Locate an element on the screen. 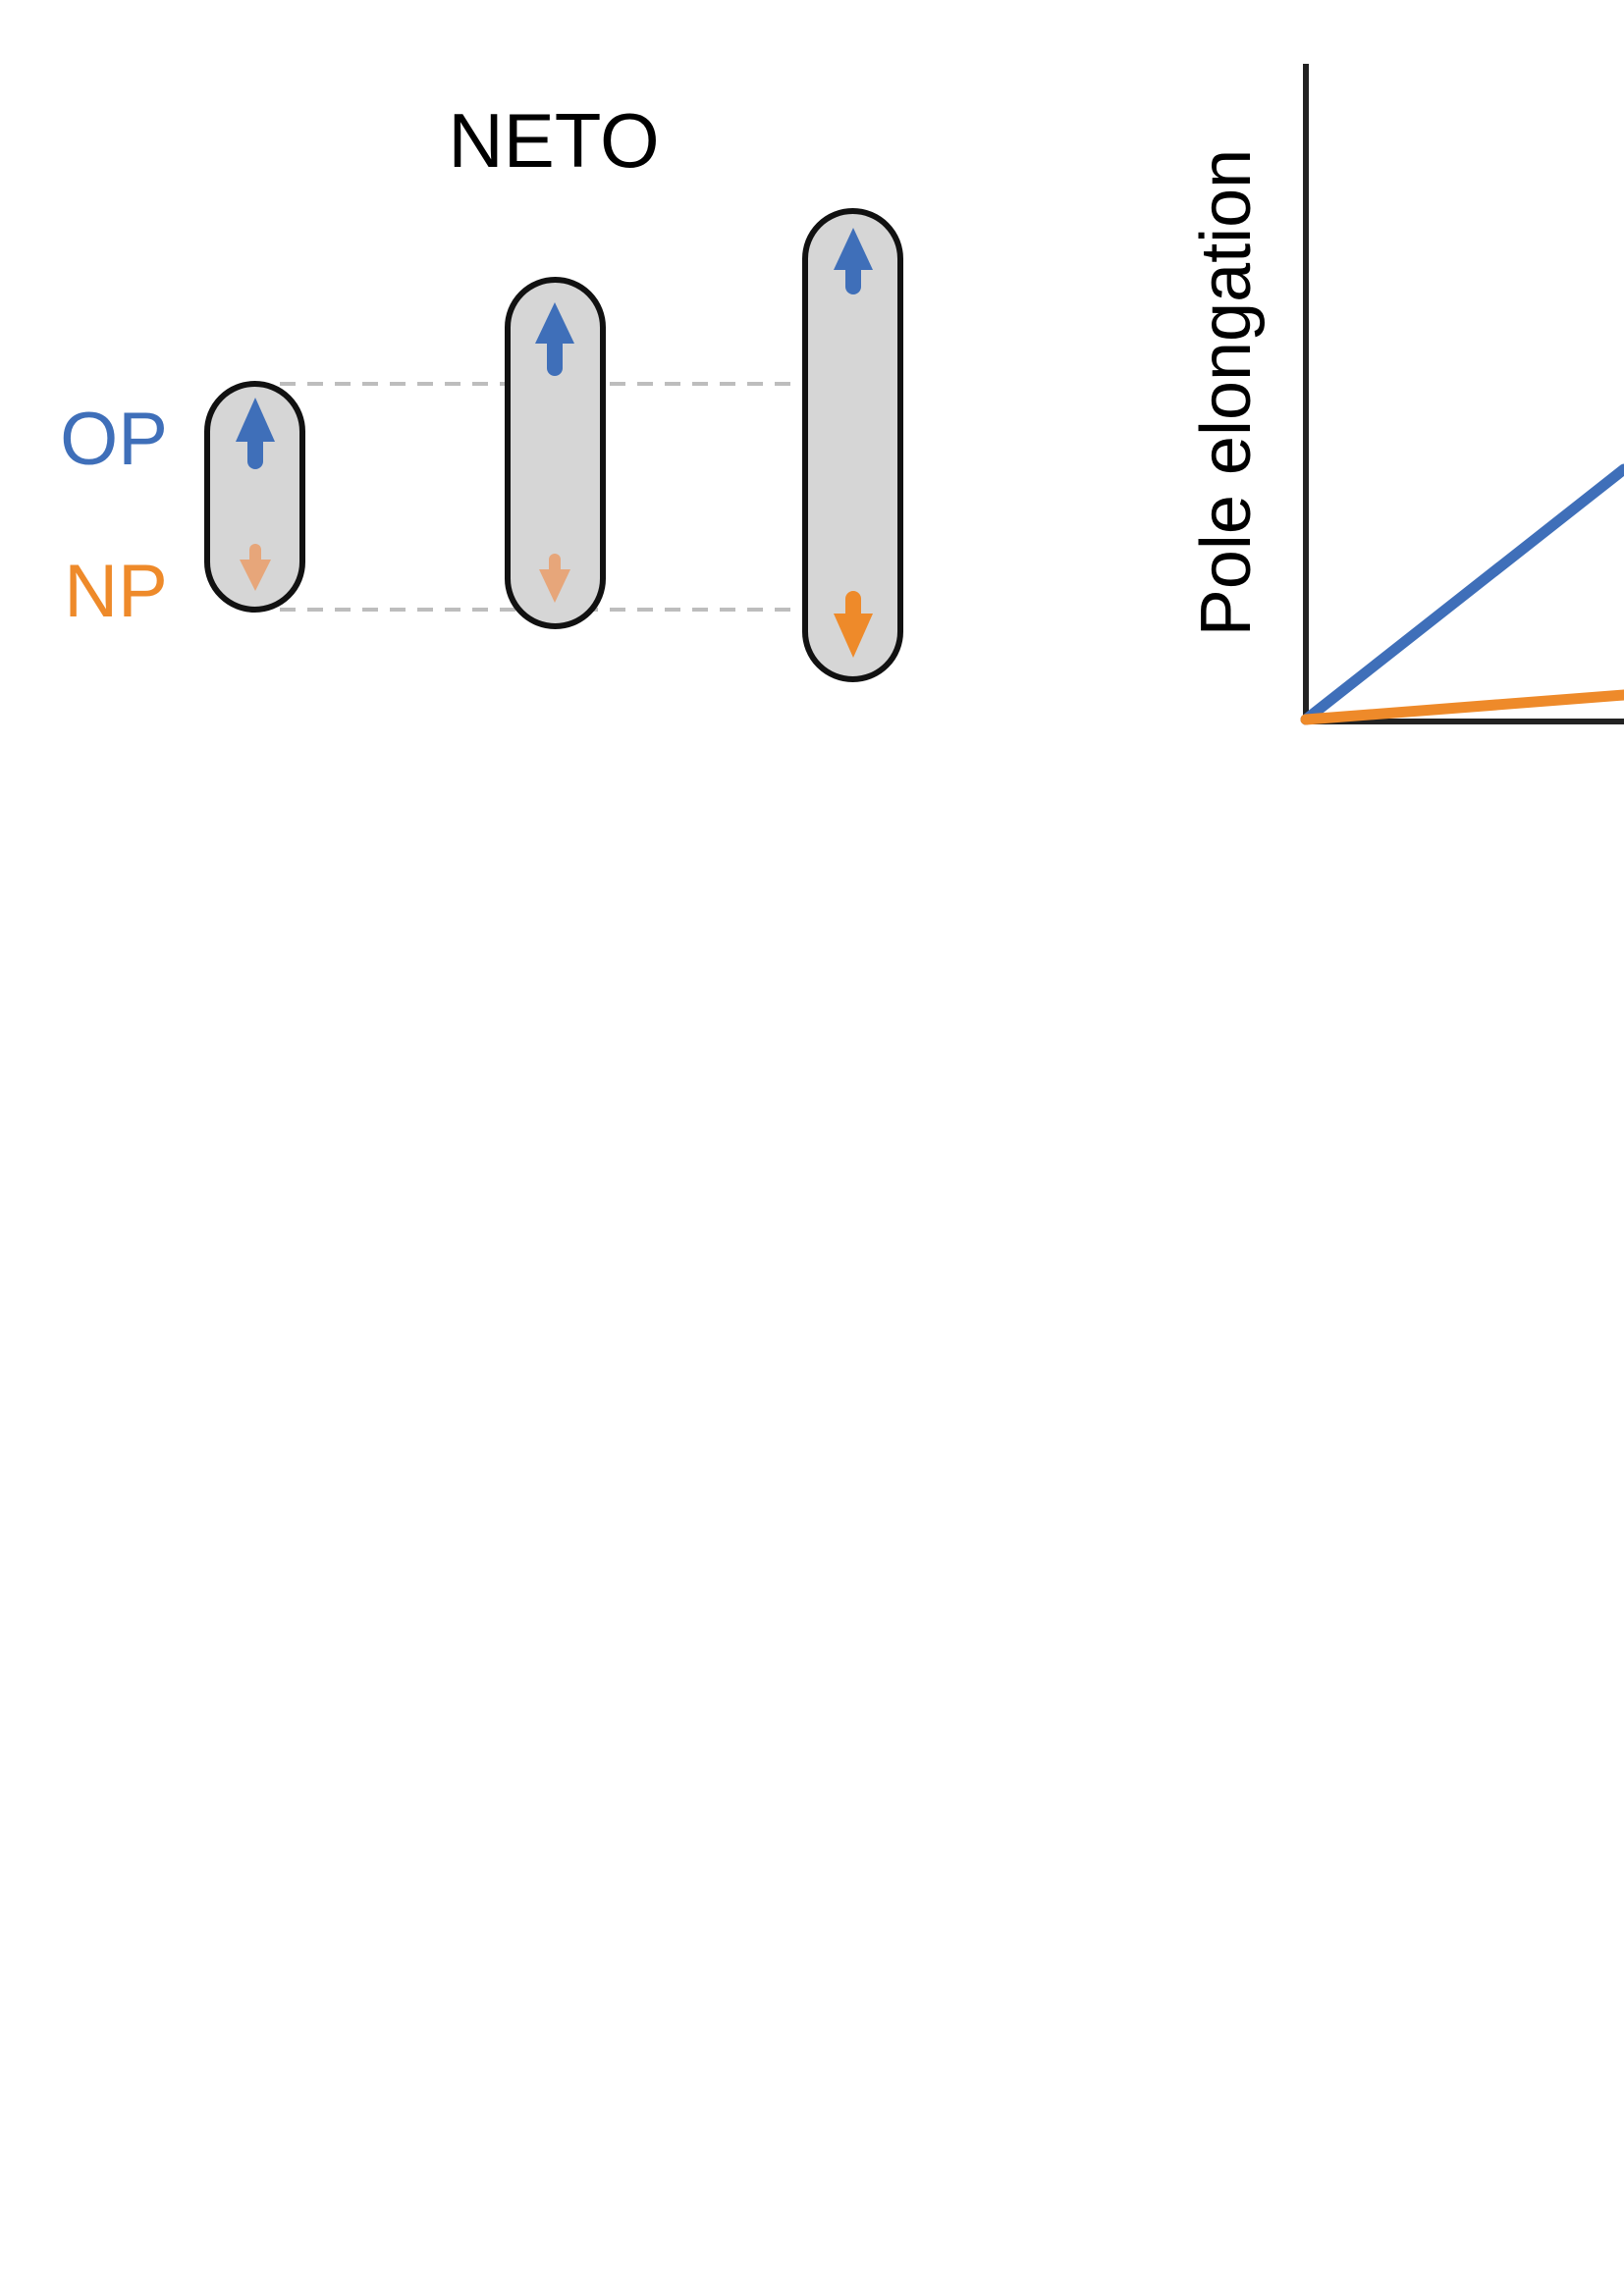 This screenshot has height=2296, width=1624. y-axis-label: Pole elongation is located at coordinates (1226, 392).